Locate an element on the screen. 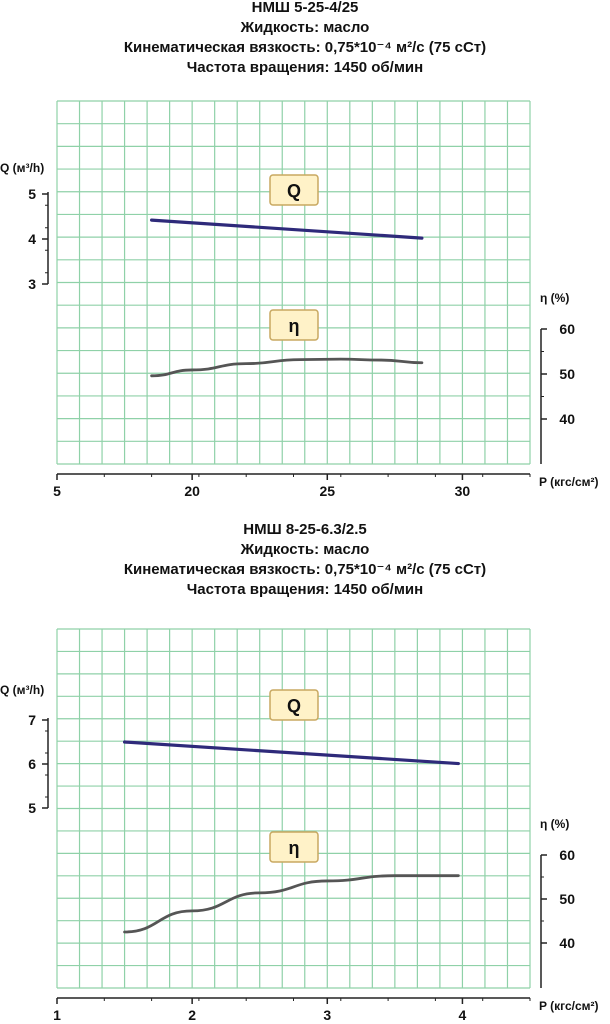 This screenshot has height=1024, width=610. chart2-q-tick-label: 6 is located at coordinates (32, 764).